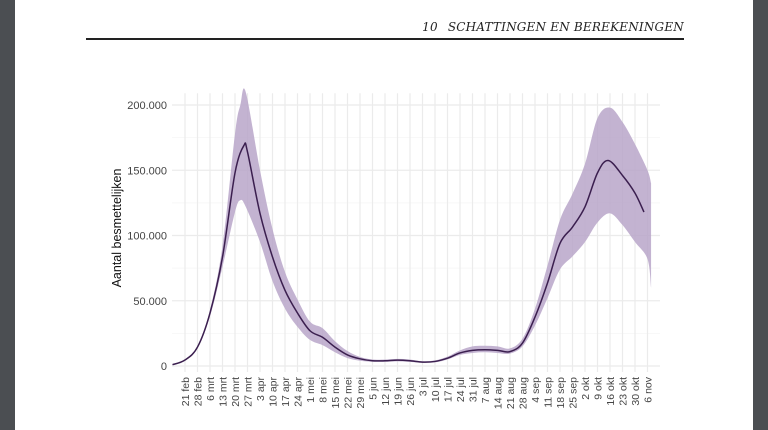  What do you see at coordinates (274, 392) in the screenshot?
I see `x-tick-label: 10 apr` at bounding box center [274, 392].